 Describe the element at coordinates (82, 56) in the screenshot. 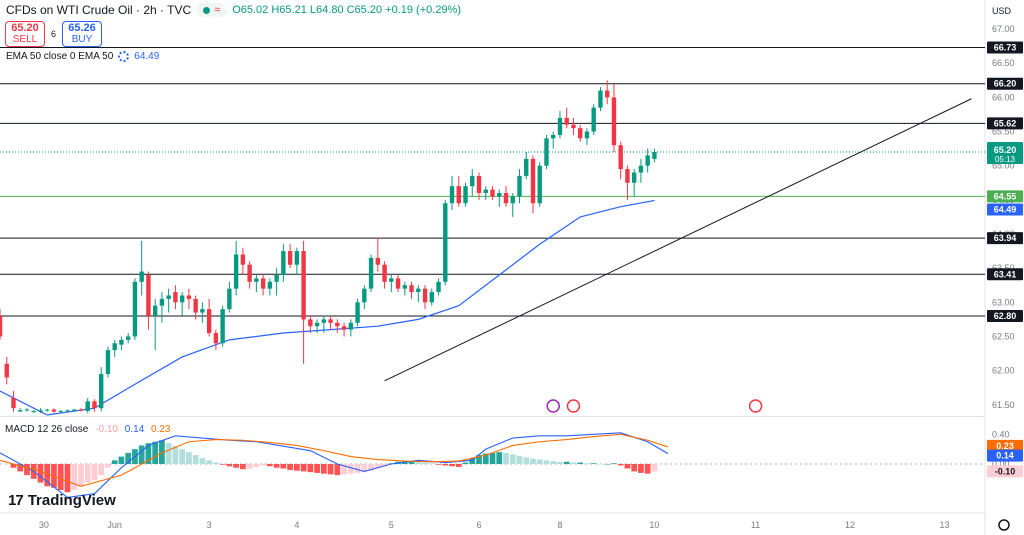

I see `ema-legend: EMA 50 close 0 EMA 50 64.49` at that location.